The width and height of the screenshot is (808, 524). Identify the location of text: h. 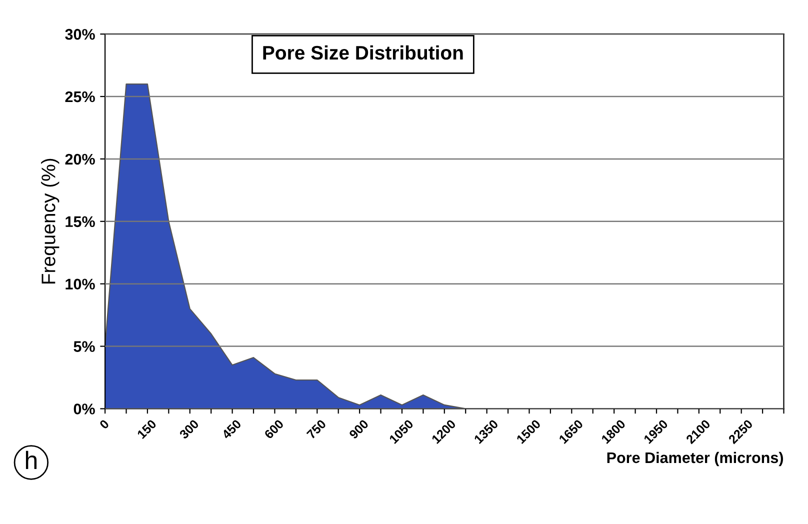
(31, 459).